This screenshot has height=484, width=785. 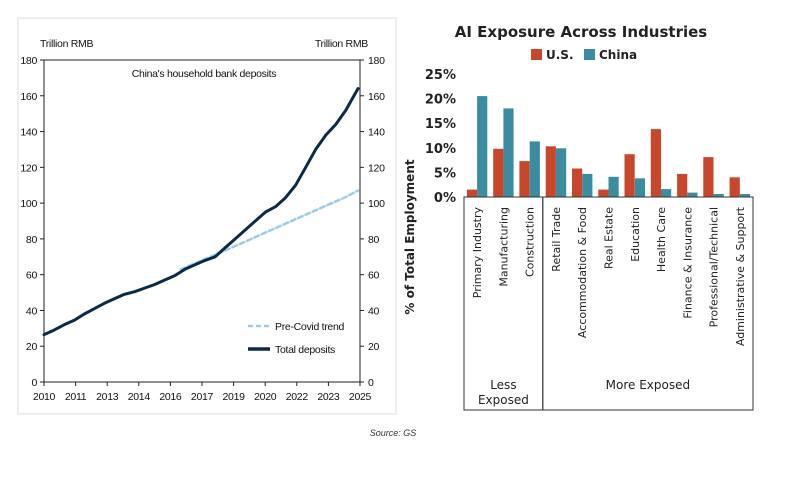 I want to click on x-tick-label: 2013, so click(x=107, y=397).